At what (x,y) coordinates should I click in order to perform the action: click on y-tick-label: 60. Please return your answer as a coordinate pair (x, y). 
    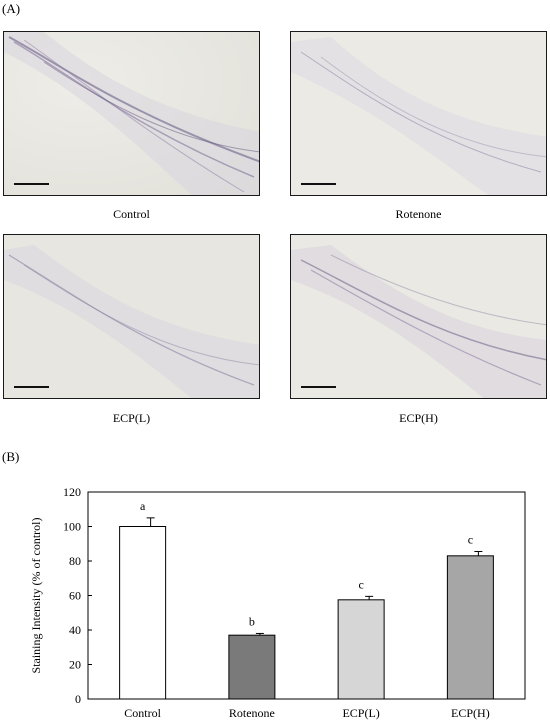
    Looking at the image, I should click on (75, 596).